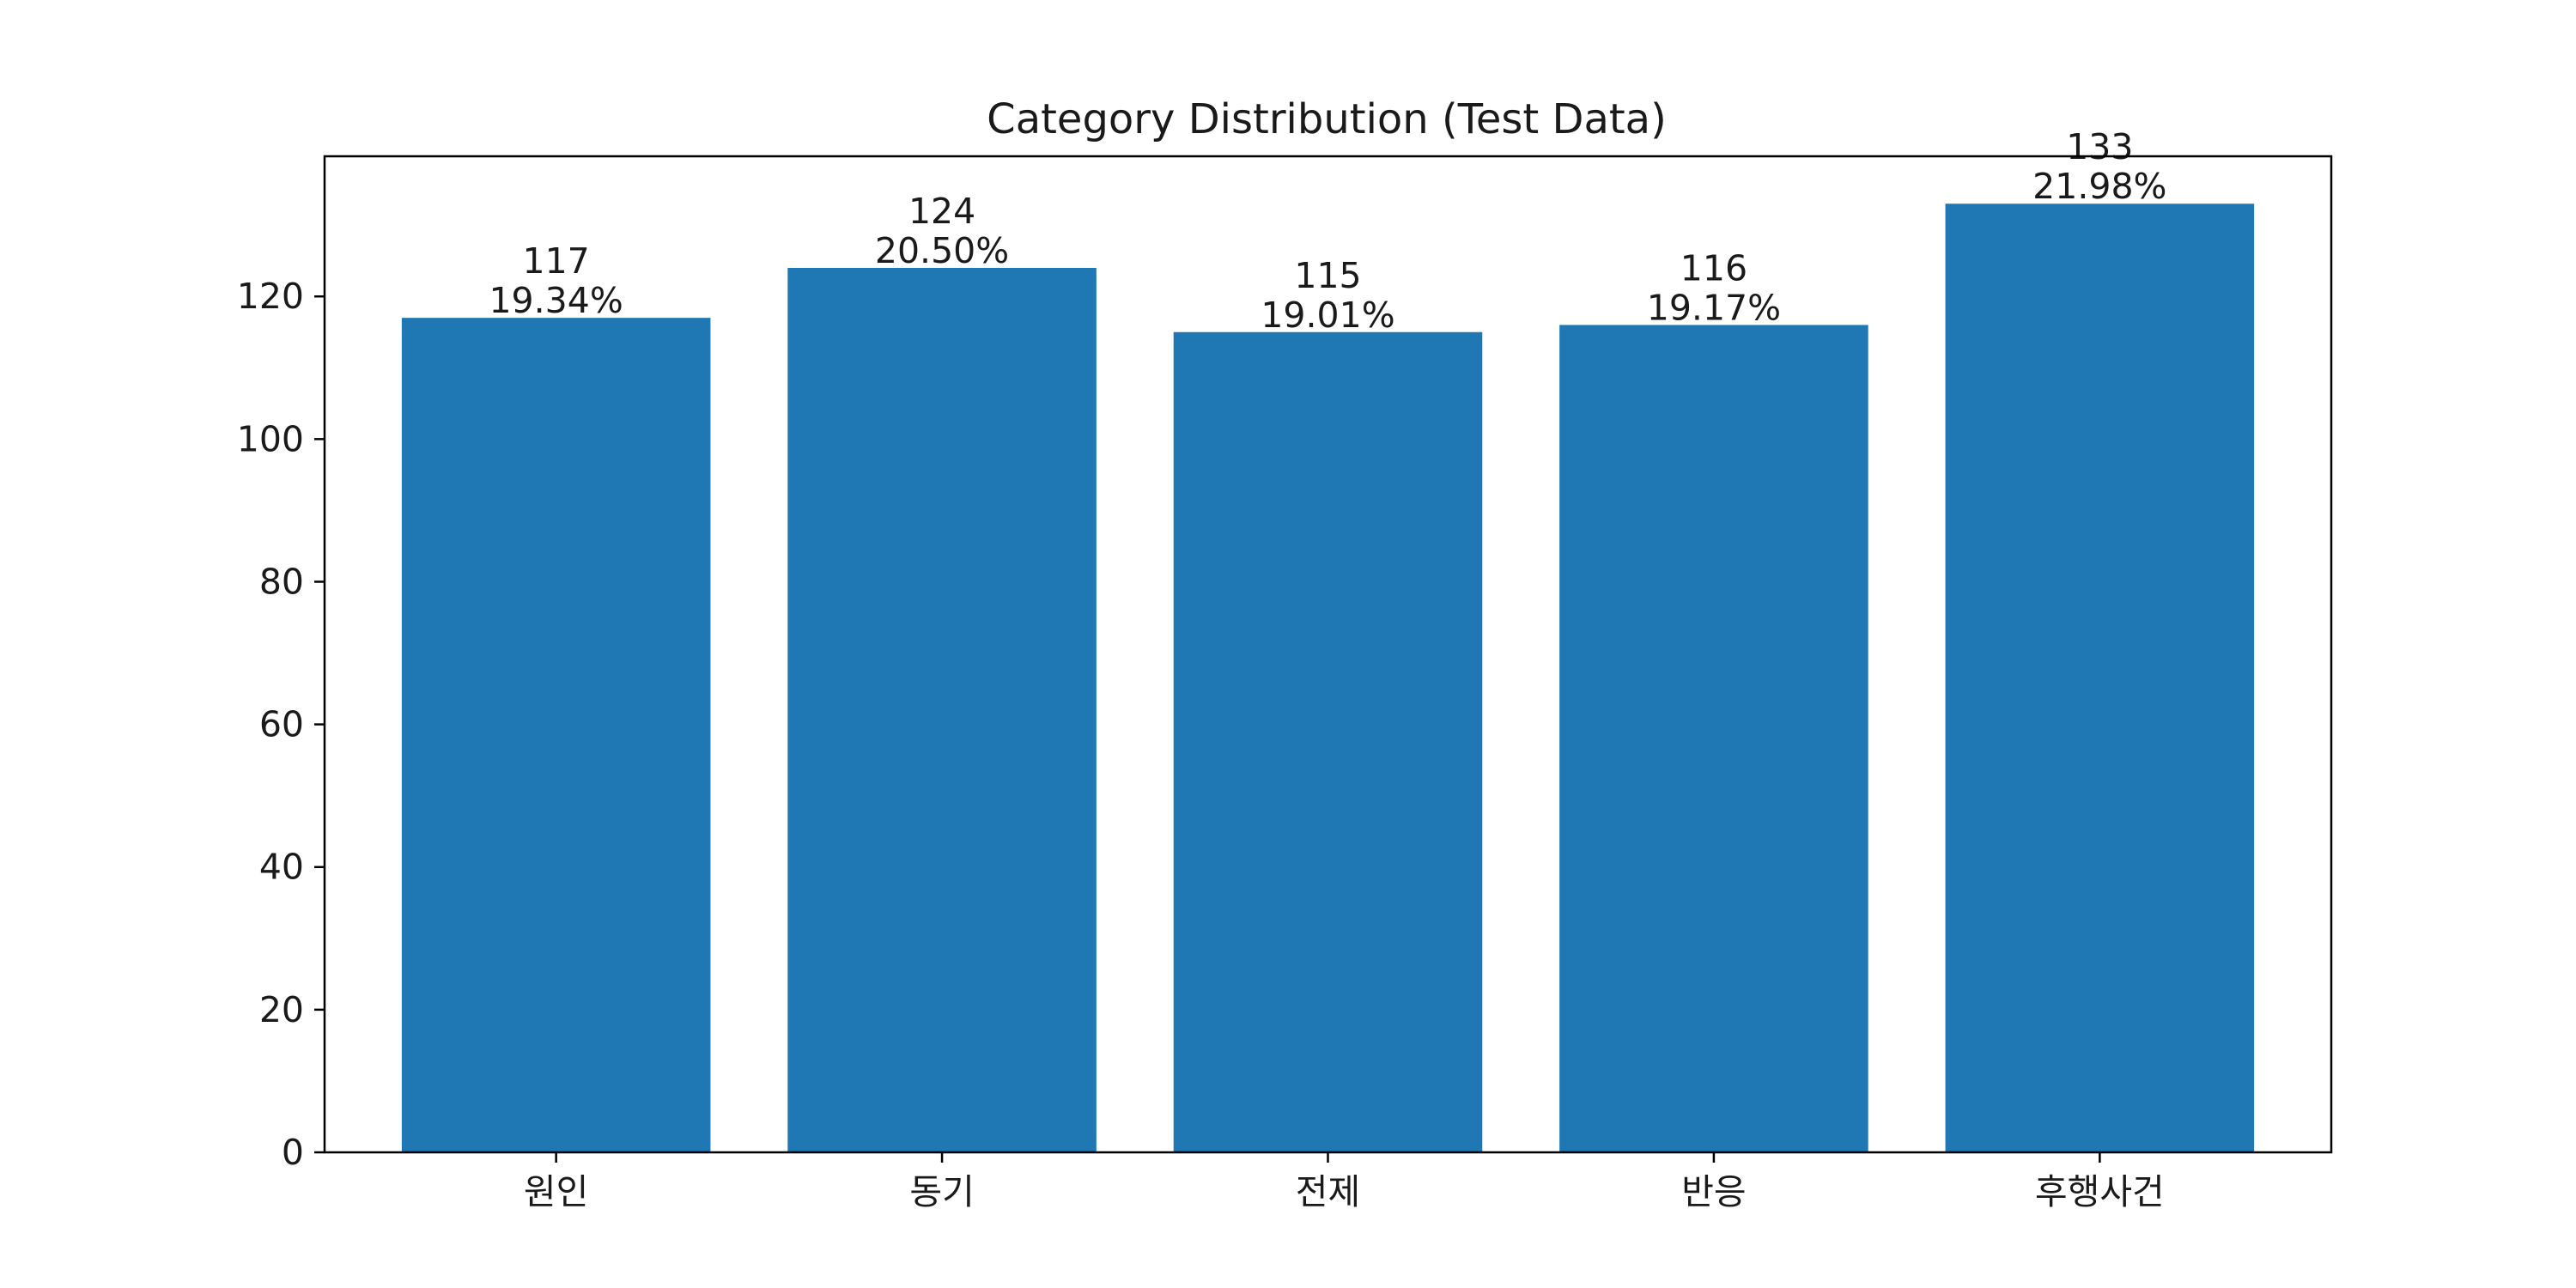 The image size is (2576, 1288). I want to click on bar-value-label: 133, so click(2099, 146).